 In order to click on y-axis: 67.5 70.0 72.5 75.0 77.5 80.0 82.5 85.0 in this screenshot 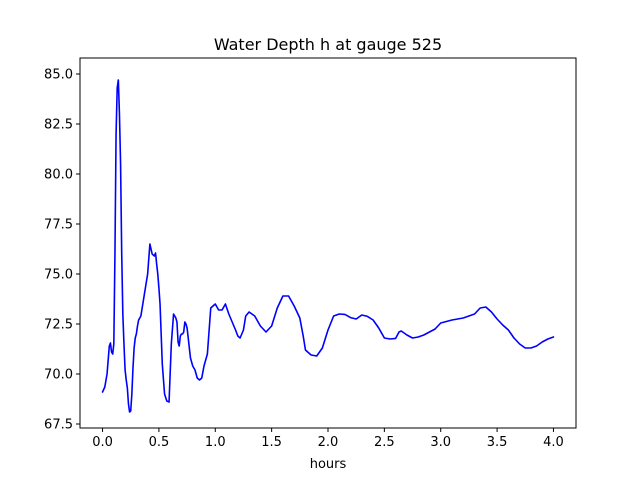, I will do `click(62, 250)`.